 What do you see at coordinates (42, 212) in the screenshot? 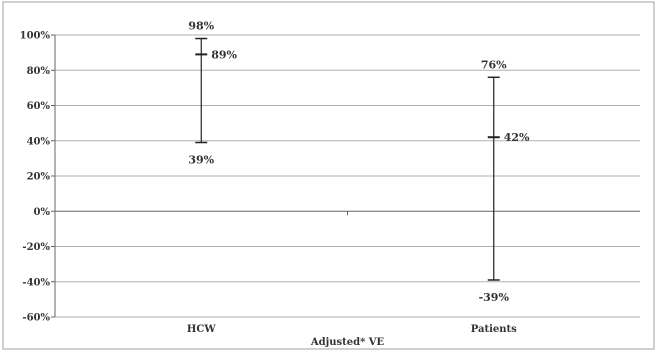
I see `y-tick-label: 0%` at bounding box center [42, 212].